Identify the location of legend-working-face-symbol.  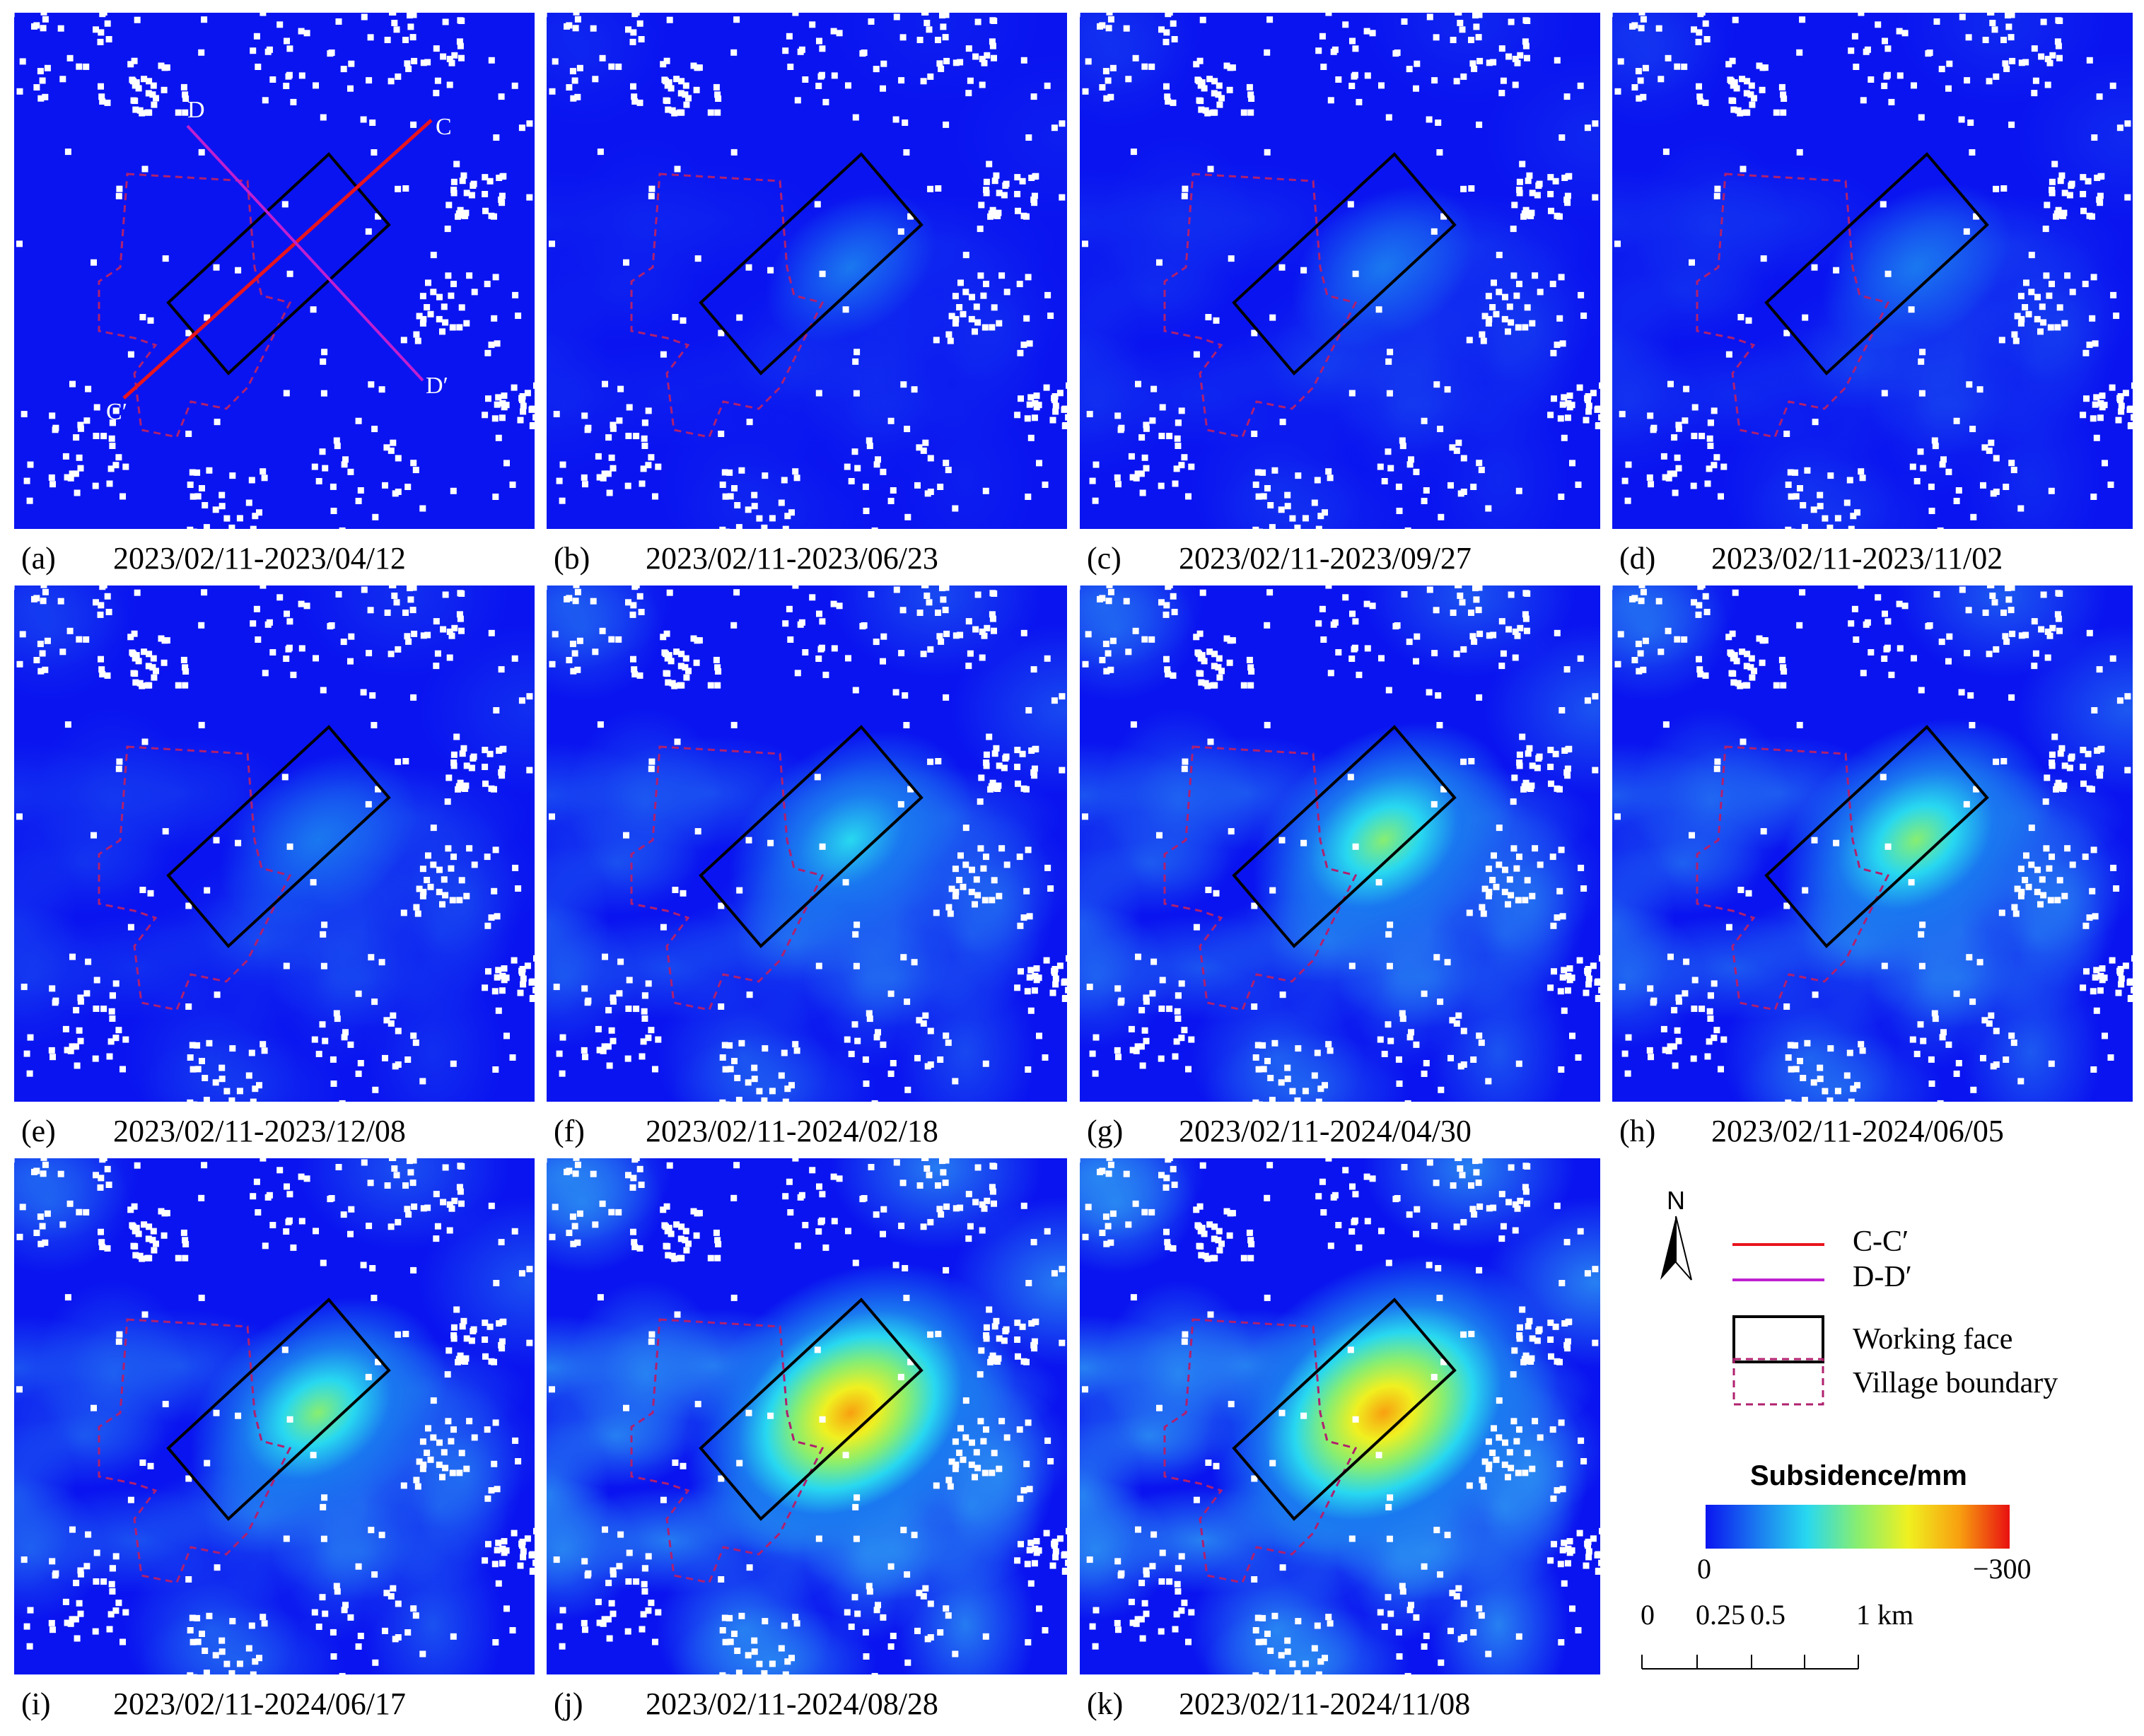
(1778, 1339).